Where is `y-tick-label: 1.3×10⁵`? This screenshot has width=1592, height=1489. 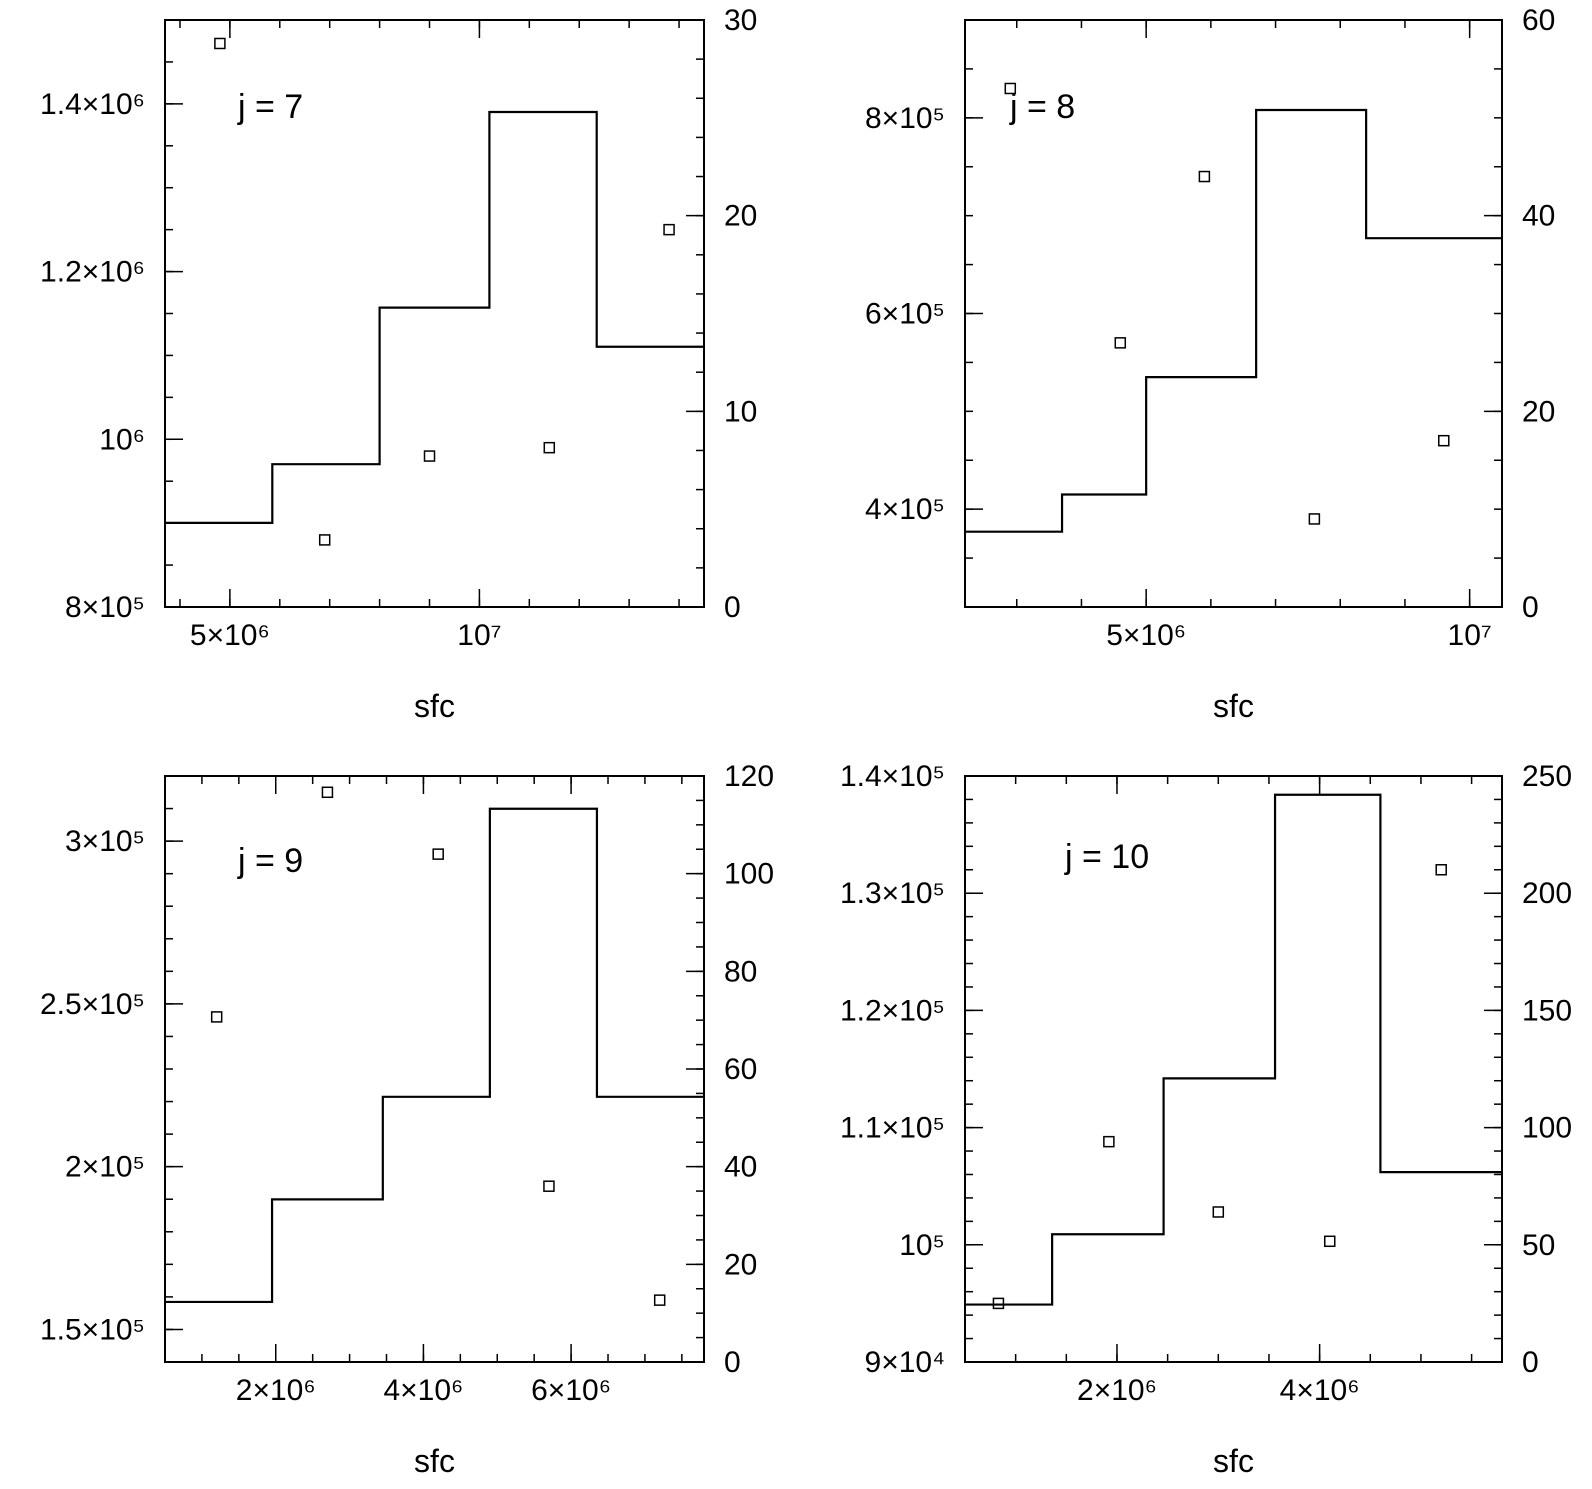 y-tick-label: 1.3×10⁵ is located at coordinates (892, 893).